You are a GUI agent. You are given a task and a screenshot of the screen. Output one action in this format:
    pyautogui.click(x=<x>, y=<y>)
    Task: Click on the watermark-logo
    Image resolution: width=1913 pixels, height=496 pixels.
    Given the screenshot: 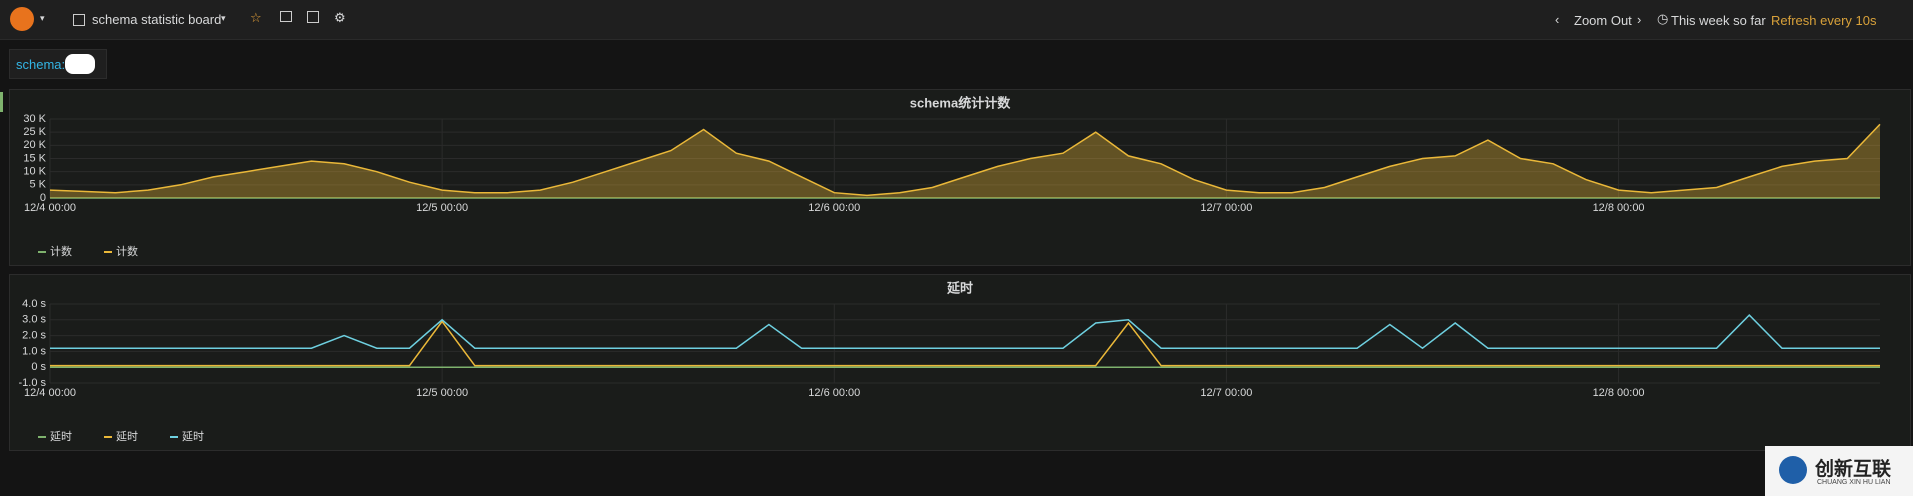 What is the action you would take?
    pyautogui.click(x=1793, y=470)
    